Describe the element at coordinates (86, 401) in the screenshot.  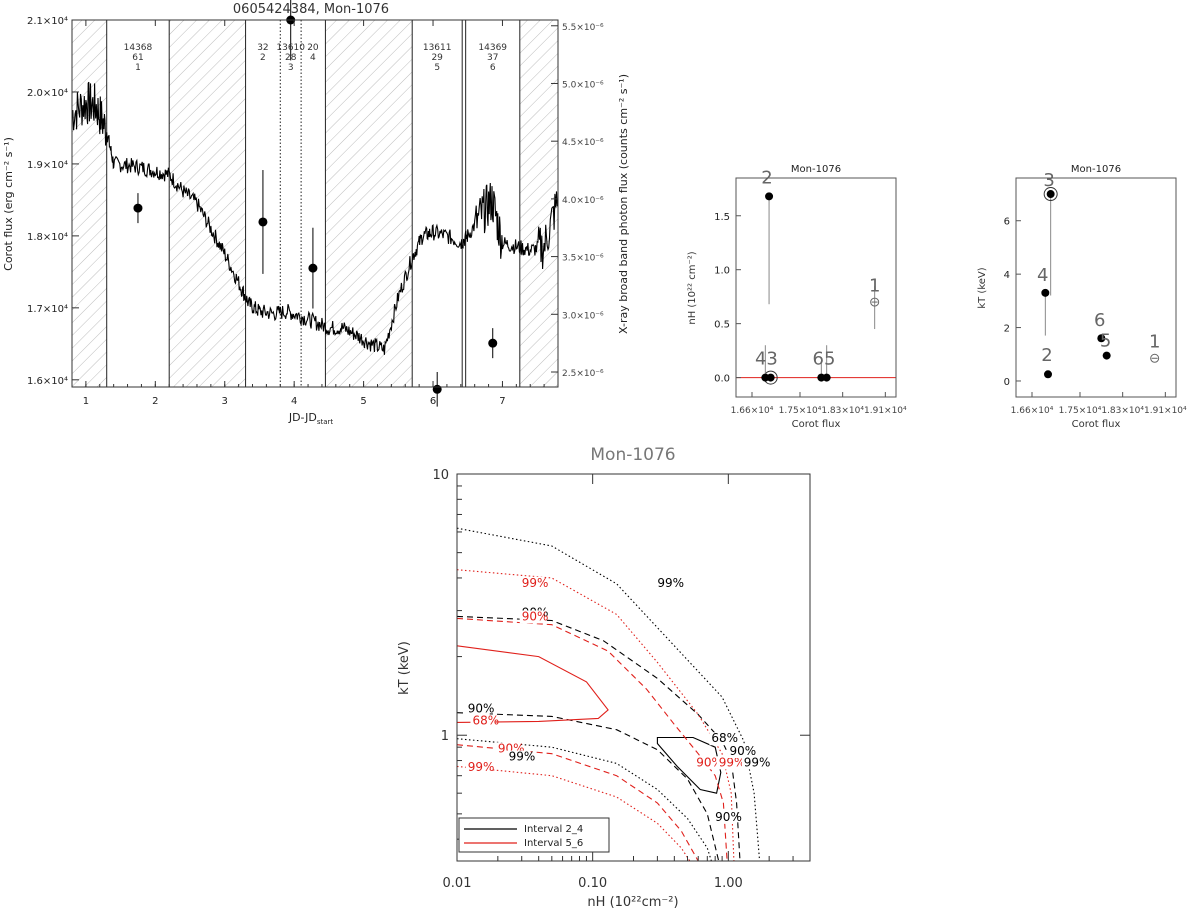
I see `x-tick-label: 1` at that location.